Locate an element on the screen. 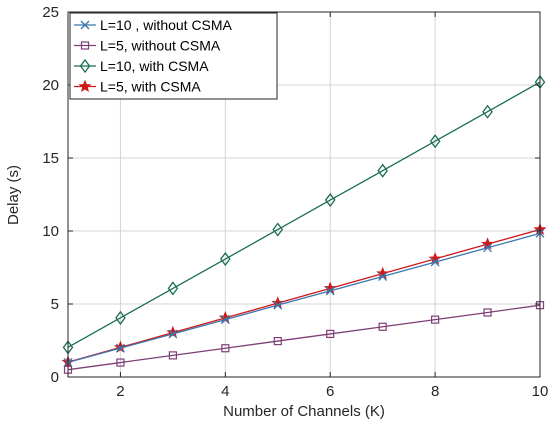  legend-label: L=5, with CSMA is located at coordinates (150, 87).